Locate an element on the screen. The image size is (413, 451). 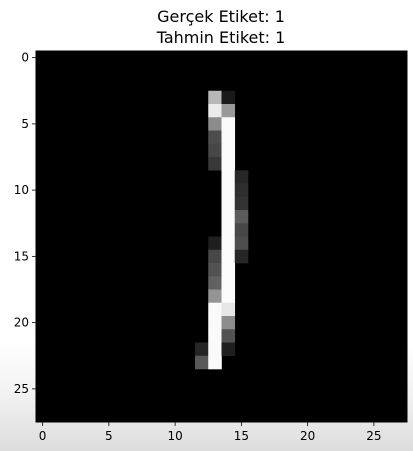
y-tick-label: 20 is located at coordinates (21, 323).